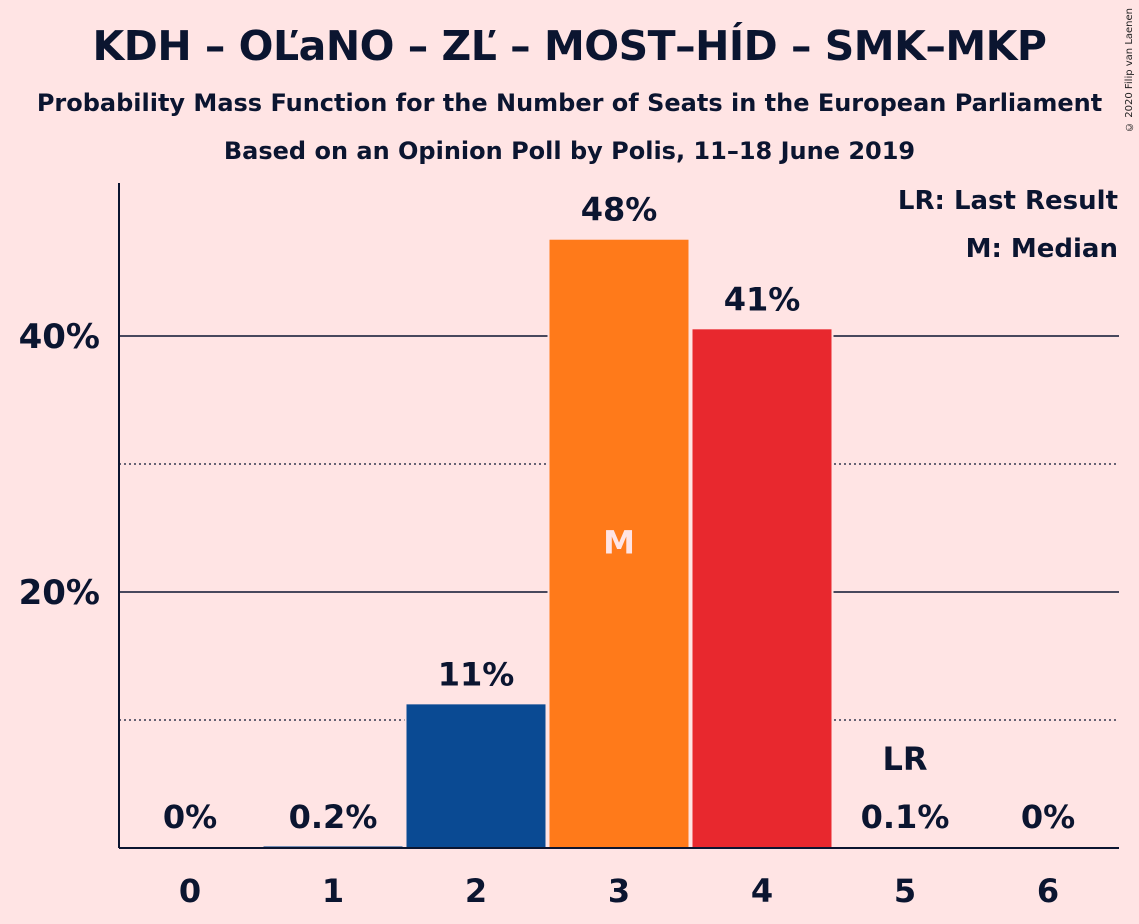 This screenshot has height=924, width=1139. What do you see at coordinates (905, 817) in the screenshot?
I see `data-label: 0.1%` at bounding box center [905, 817].